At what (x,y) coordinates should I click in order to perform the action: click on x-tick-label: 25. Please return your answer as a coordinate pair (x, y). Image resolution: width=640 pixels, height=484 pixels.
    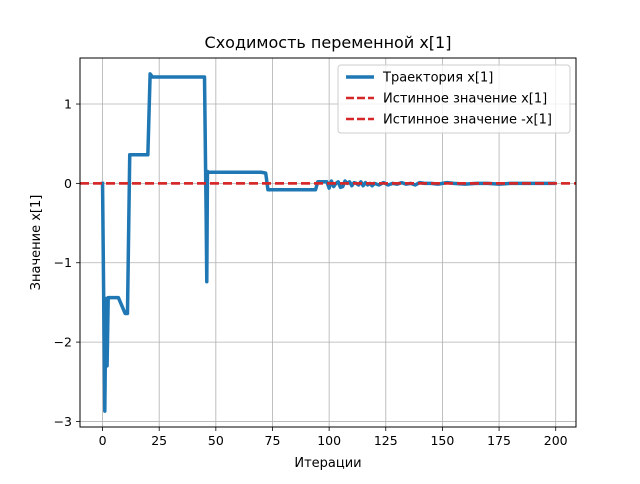
    Looking at the image, I should click on (159, 440).